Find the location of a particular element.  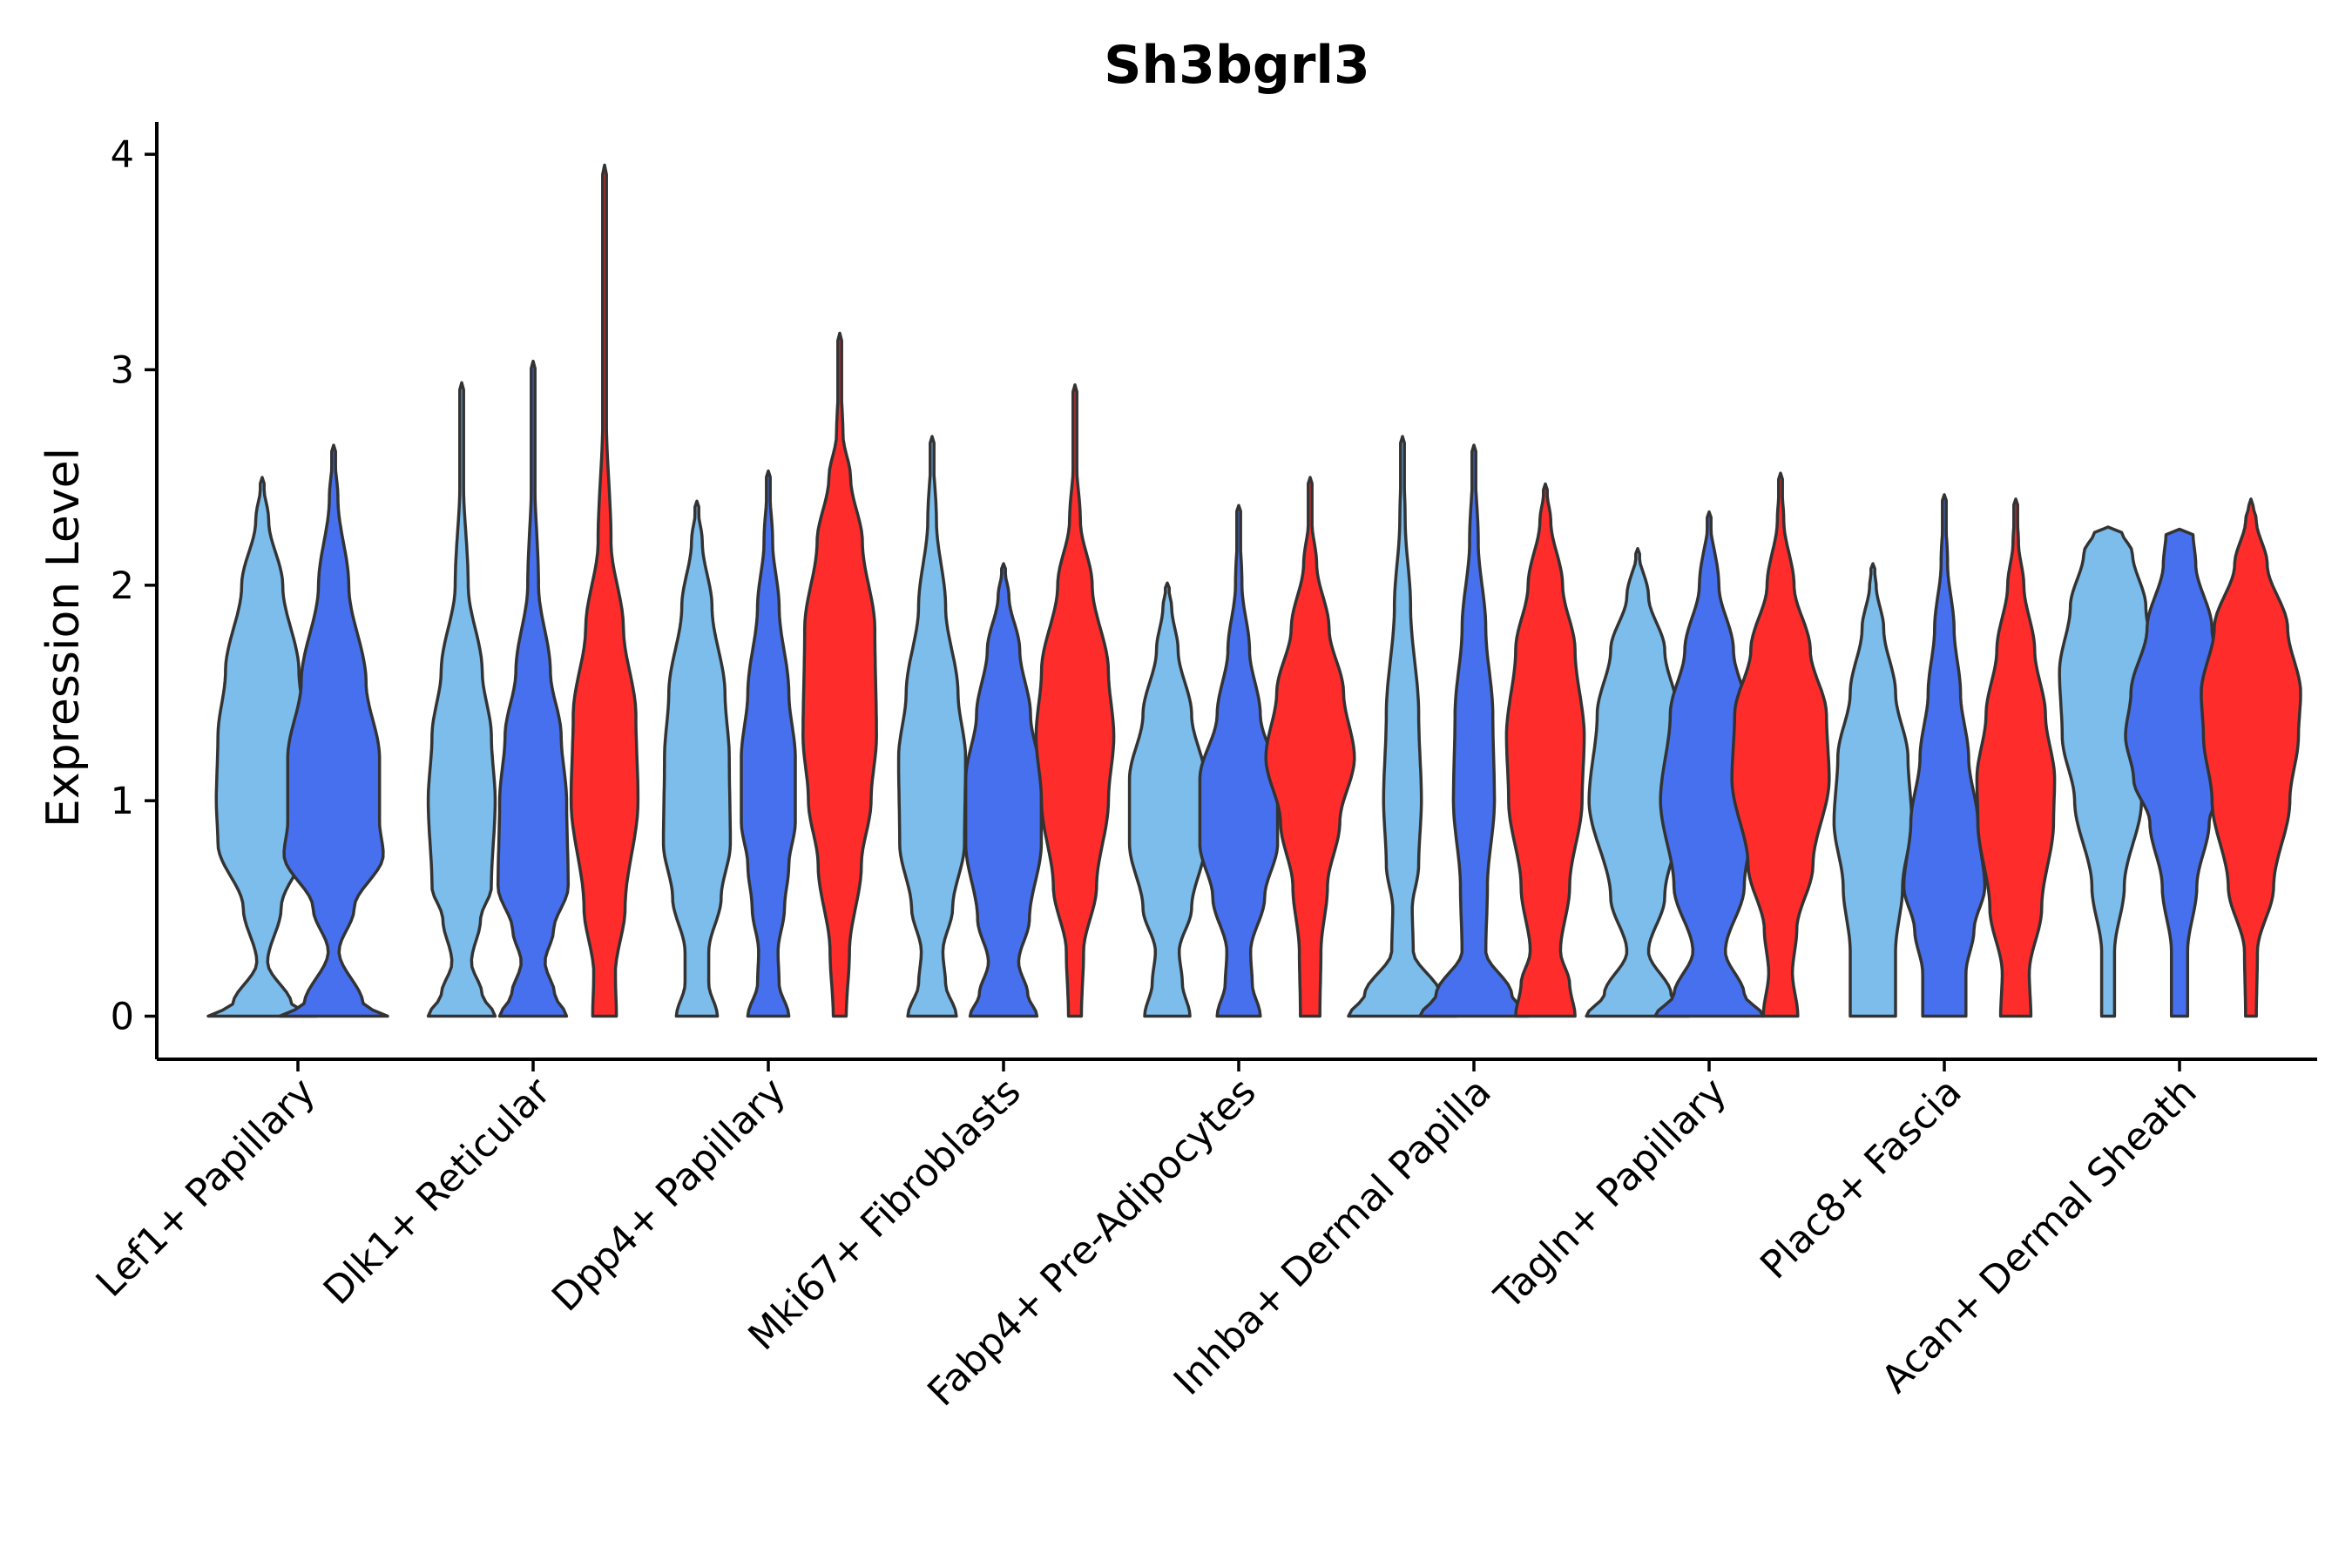

y-tick-label: 0 is located at coordinates (122, 1017).